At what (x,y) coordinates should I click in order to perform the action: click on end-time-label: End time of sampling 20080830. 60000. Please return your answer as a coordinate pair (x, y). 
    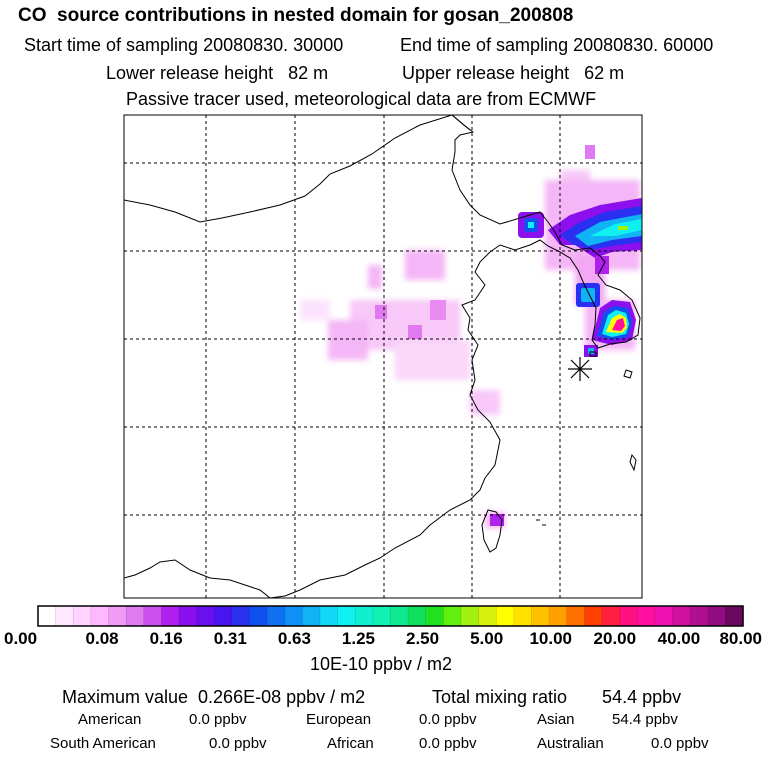
    Looking at the image, I should click on (557, 45).